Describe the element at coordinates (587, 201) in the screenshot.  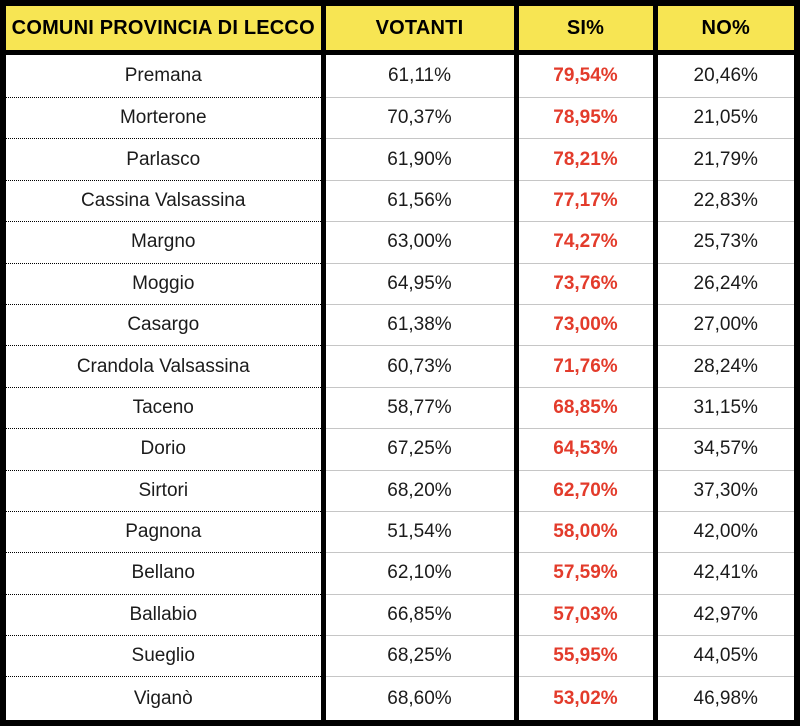
I see `si-percent-cell: 77,17%` at that location.